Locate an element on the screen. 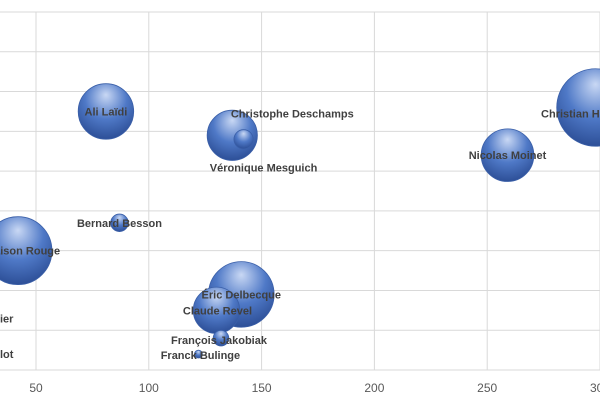 The width and height of the screenshot is (600, 403). point-label: Ali Laïdi is located at coordinates (106, 112).